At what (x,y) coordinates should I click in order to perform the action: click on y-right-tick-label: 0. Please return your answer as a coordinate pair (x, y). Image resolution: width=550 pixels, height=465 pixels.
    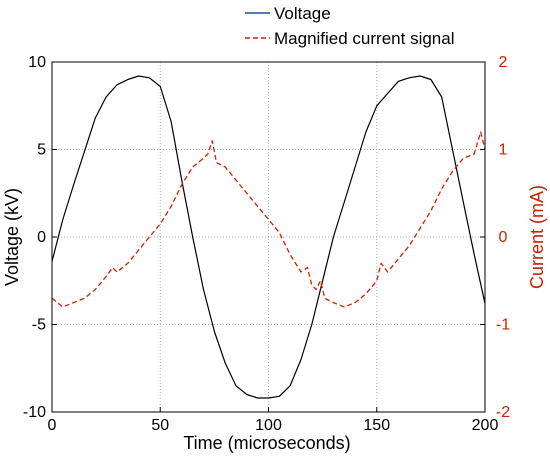
    Looking at the image, I should click on (503, 237).